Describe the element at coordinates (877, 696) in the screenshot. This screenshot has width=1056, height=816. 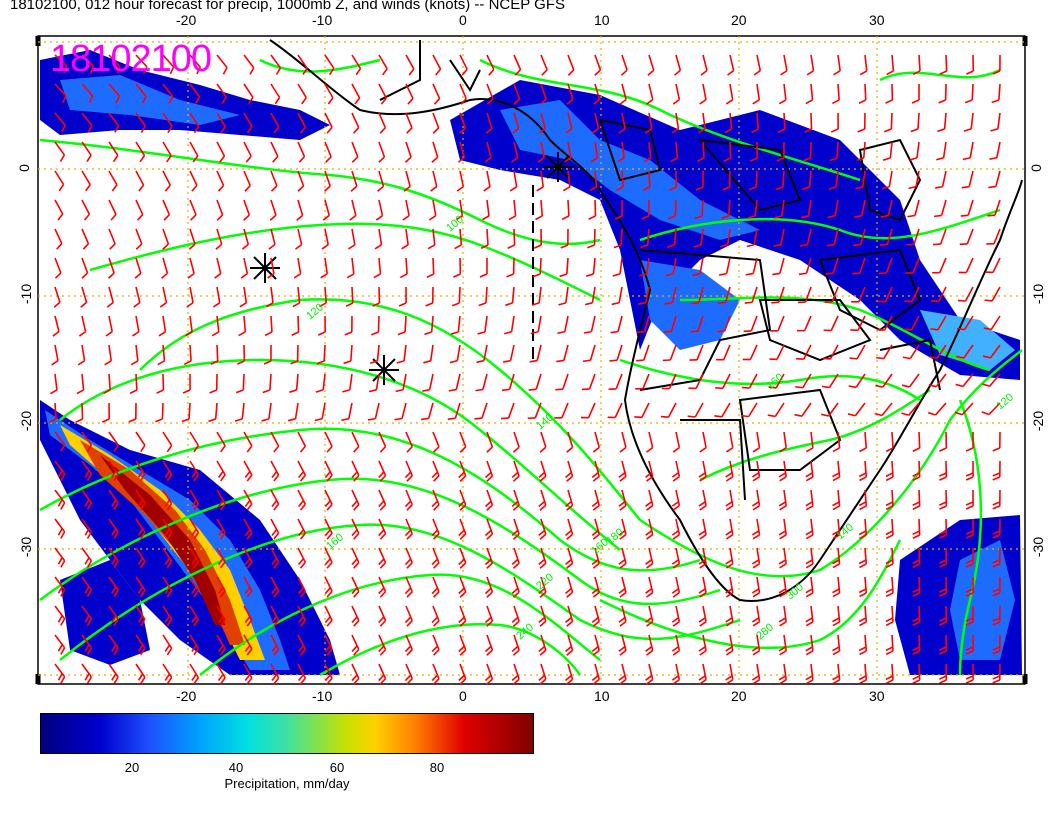
I see `bottom-lon-label: 30` at that location.